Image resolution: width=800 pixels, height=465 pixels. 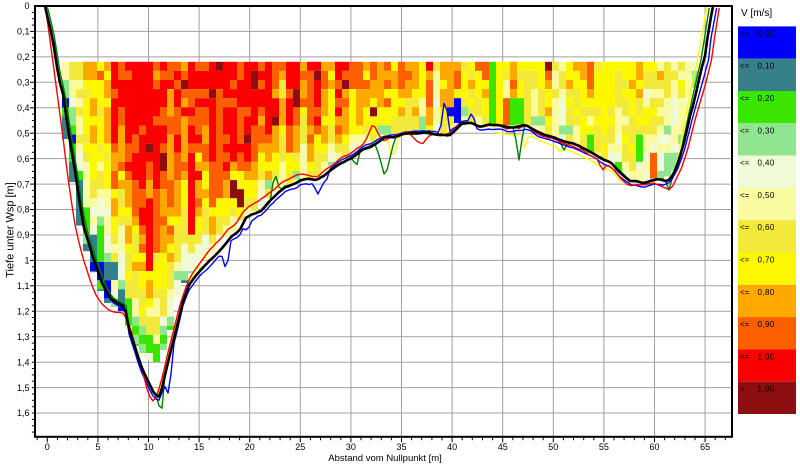 I want to click on svg-text: 10, so click(x=148, y=447).